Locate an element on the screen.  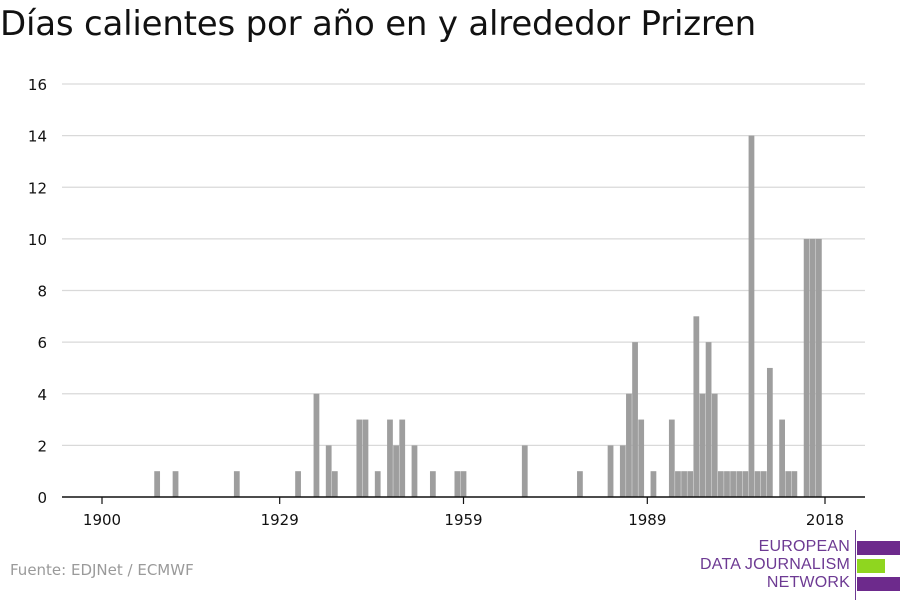
logo-text-line1: EUROPEAN is located at coordinates (804, 546).